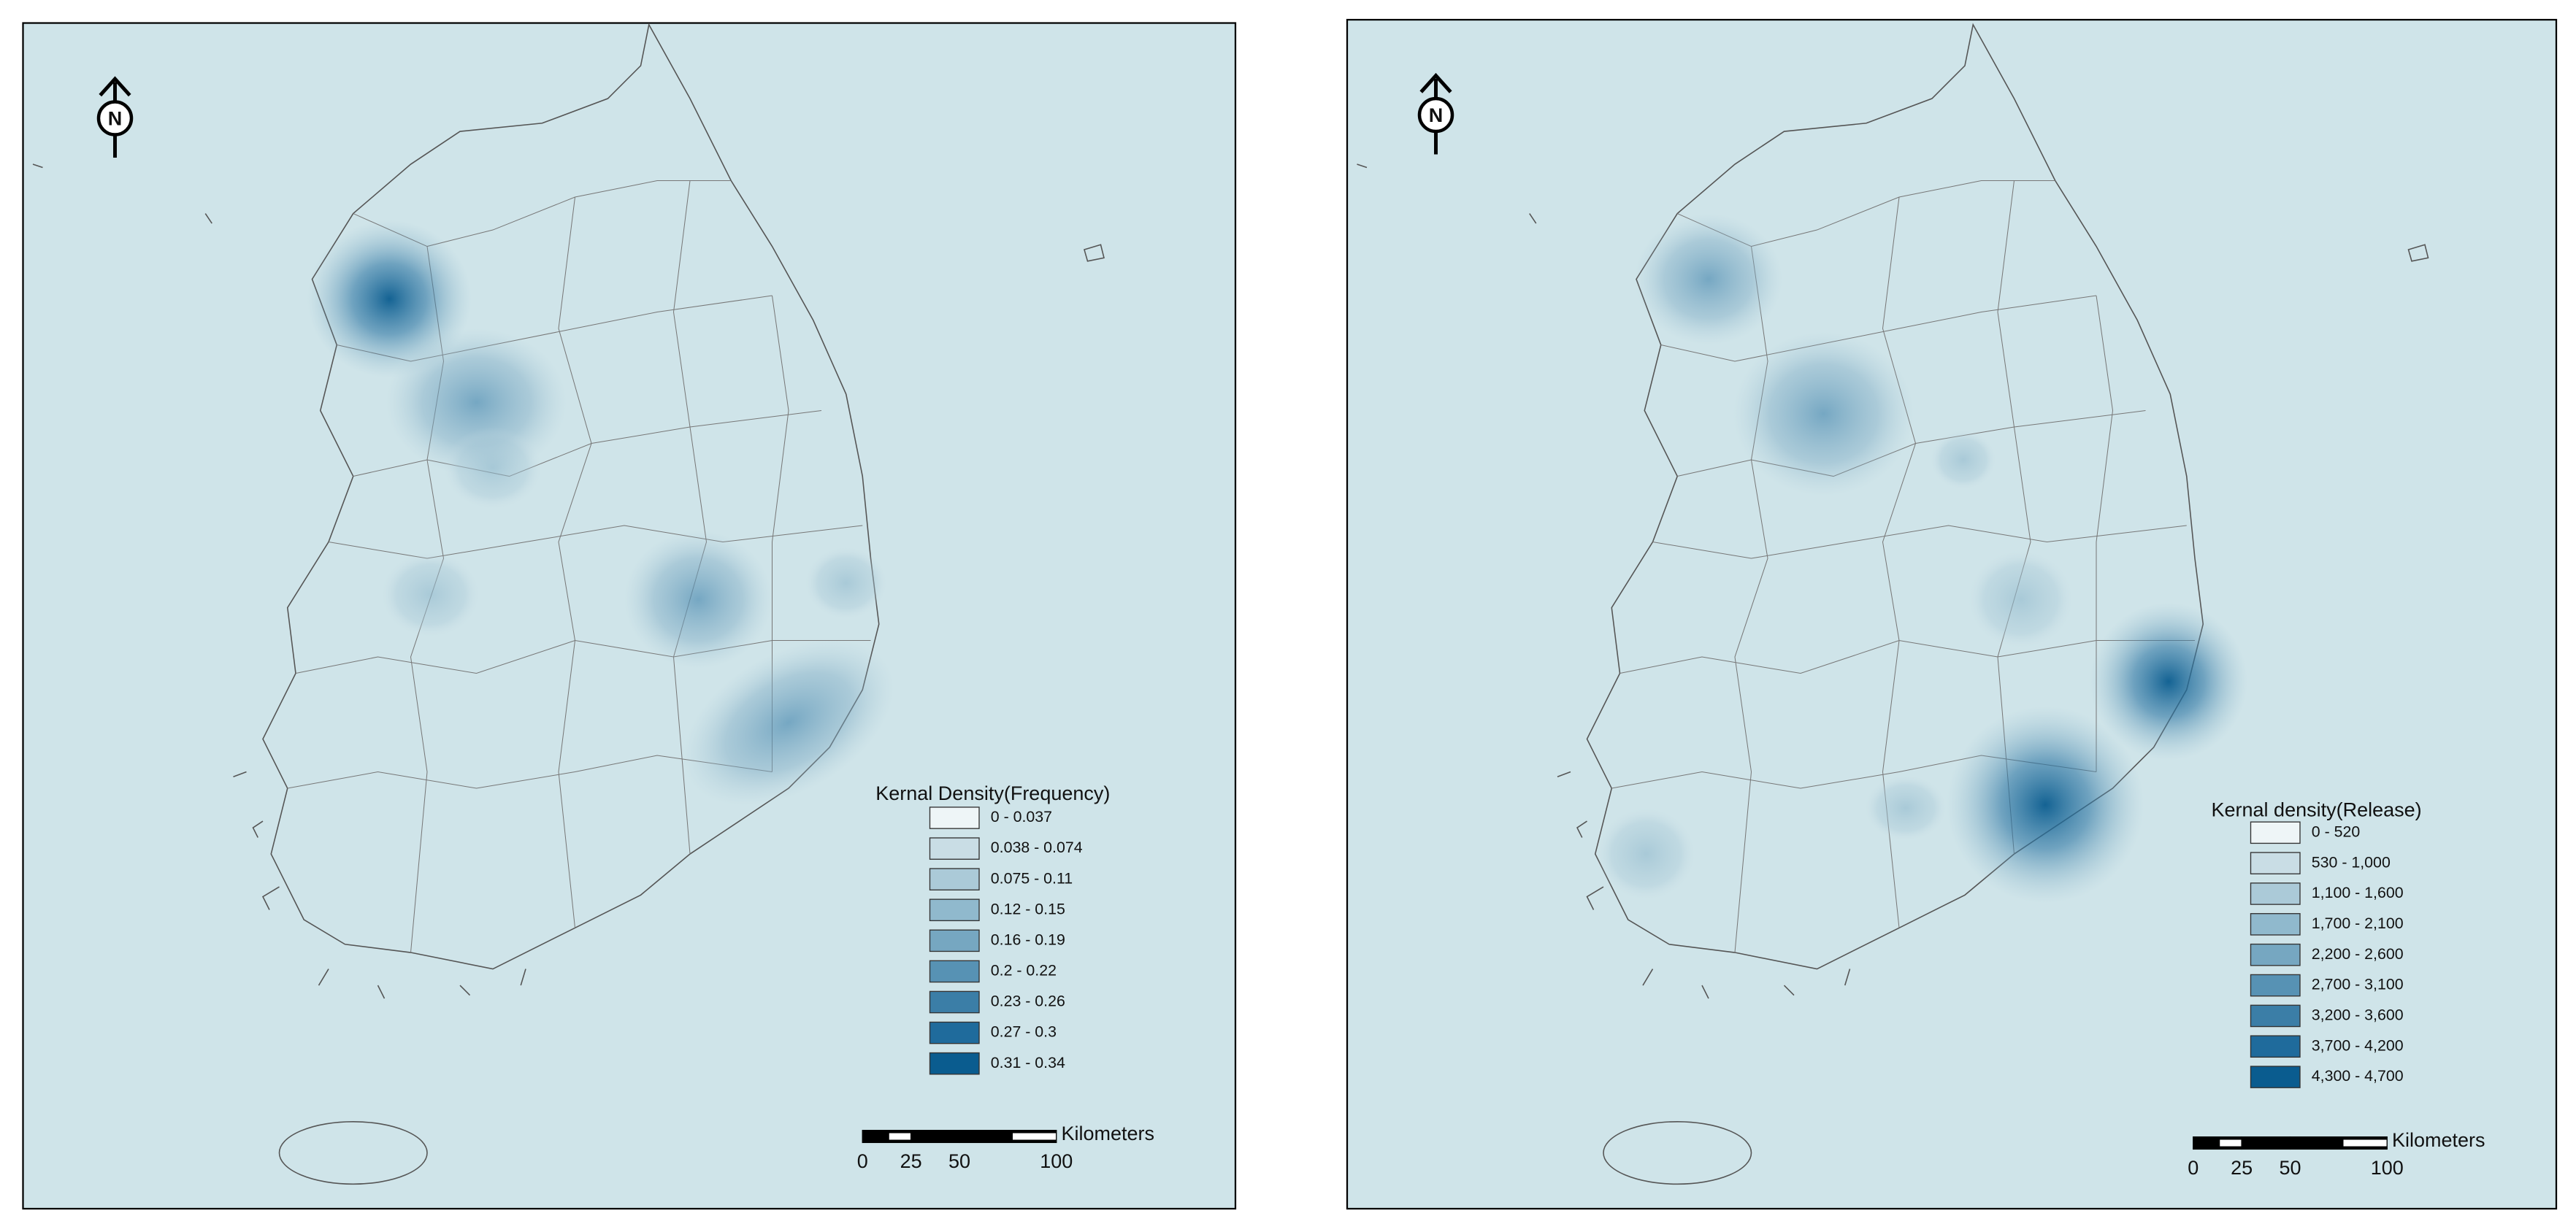 The image size is (2576, 1224). I want to click on legend-label: 4,300 - 4,700, so click(2358, 1076).